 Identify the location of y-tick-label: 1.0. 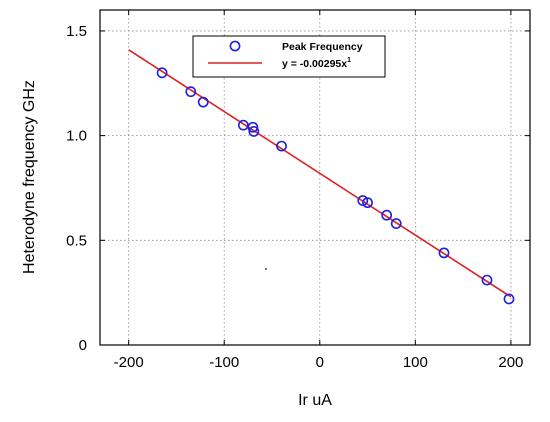
(76, 136).